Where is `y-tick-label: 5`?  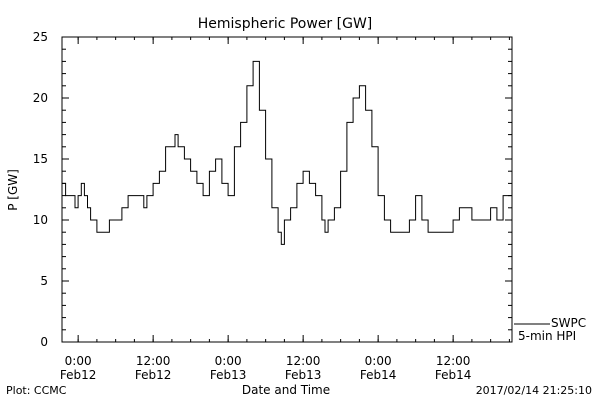
y-tick-label: 5 is located at coordinates (44, 281).